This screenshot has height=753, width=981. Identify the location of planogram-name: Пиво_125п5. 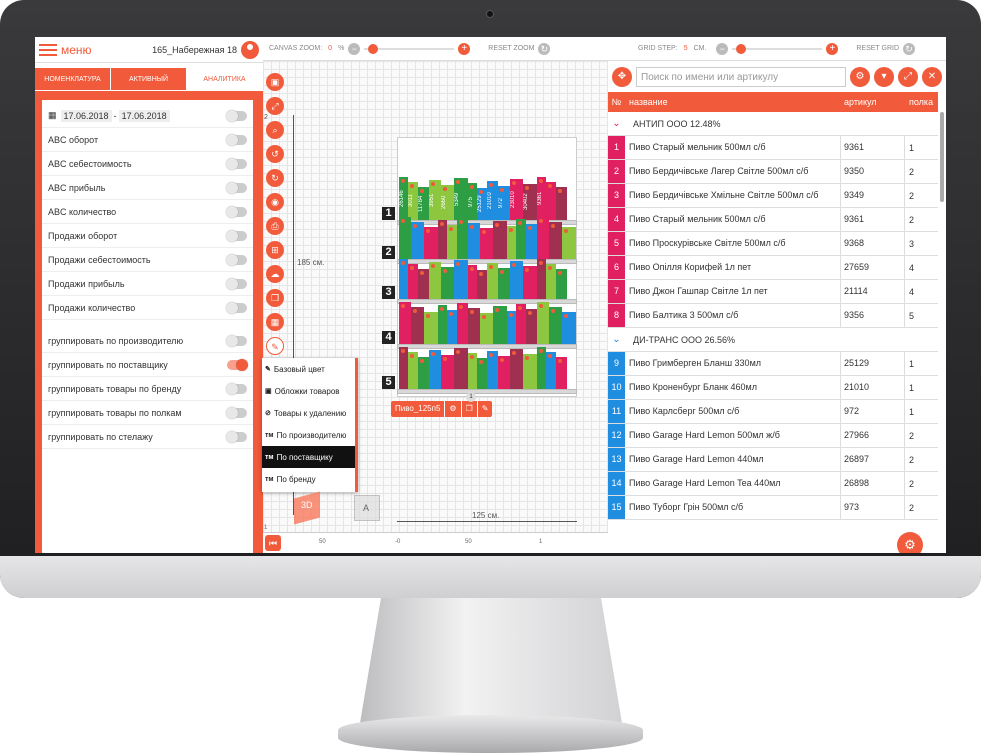
(418, 409).